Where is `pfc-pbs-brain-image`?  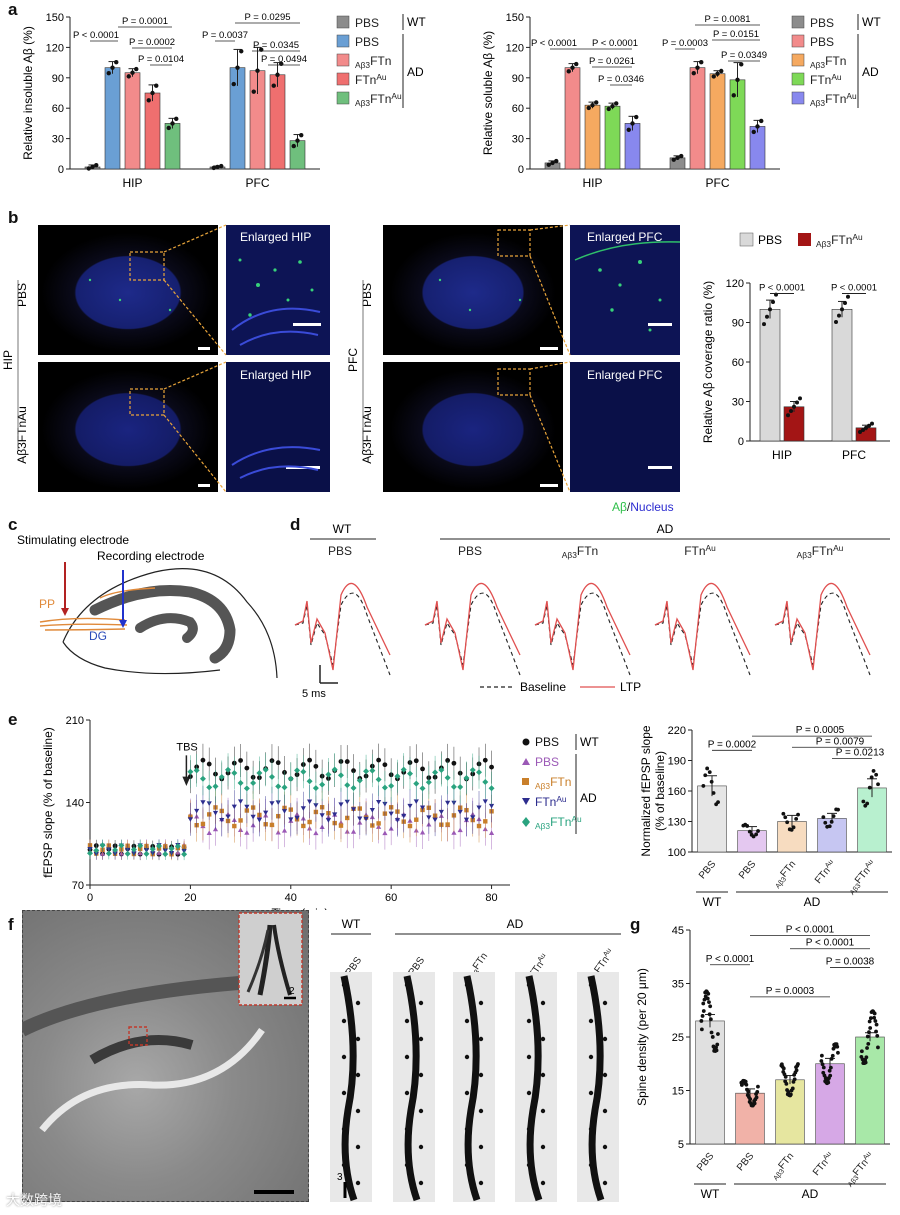
pfc-pbs-brain-image is located at coordinates (473, 290).